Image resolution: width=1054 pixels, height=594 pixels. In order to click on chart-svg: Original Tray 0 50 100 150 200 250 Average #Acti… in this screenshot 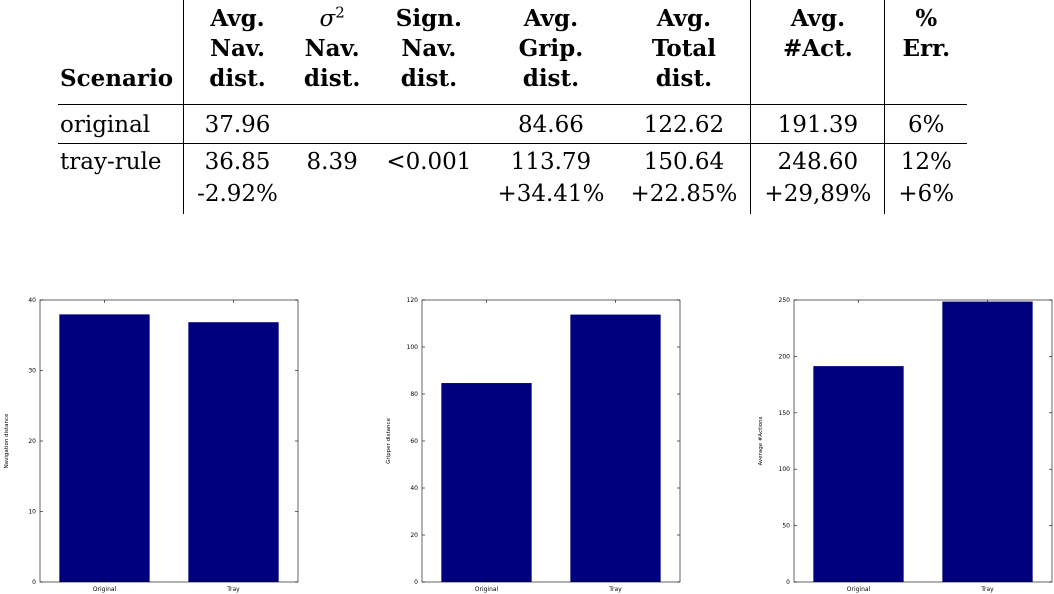, I will do `click(905, 445)`.